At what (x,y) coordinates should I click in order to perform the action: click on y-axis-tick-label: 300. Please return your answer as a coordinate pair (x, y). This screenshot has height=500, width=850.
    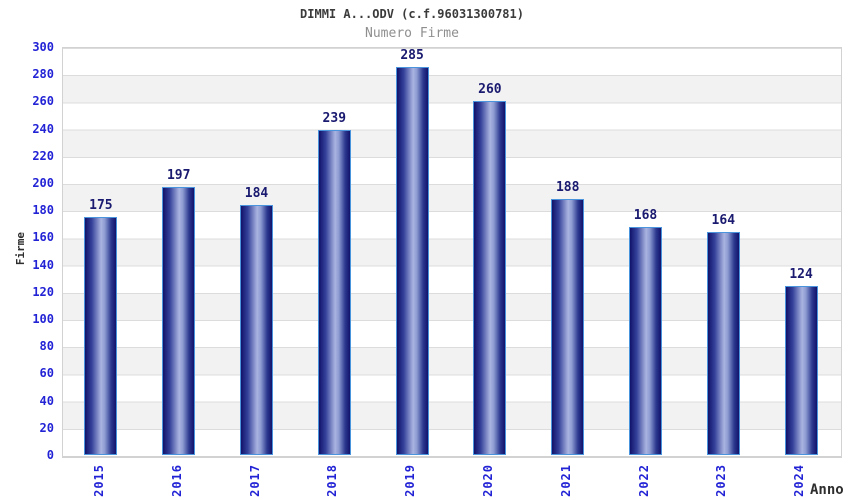
    Looking at the image, I should click on (43, 47).